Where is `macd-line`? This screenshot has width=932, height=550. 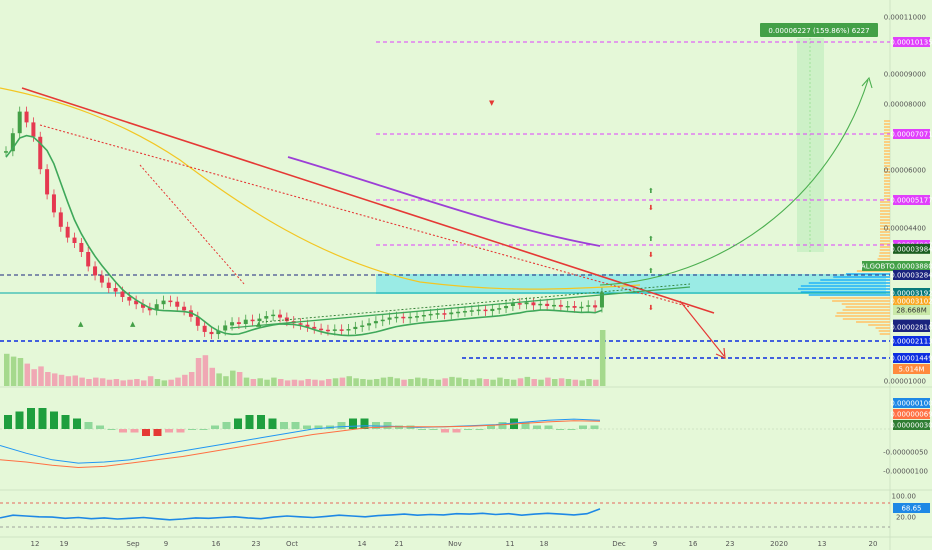 macd-line is located at coordinates (300, 441).